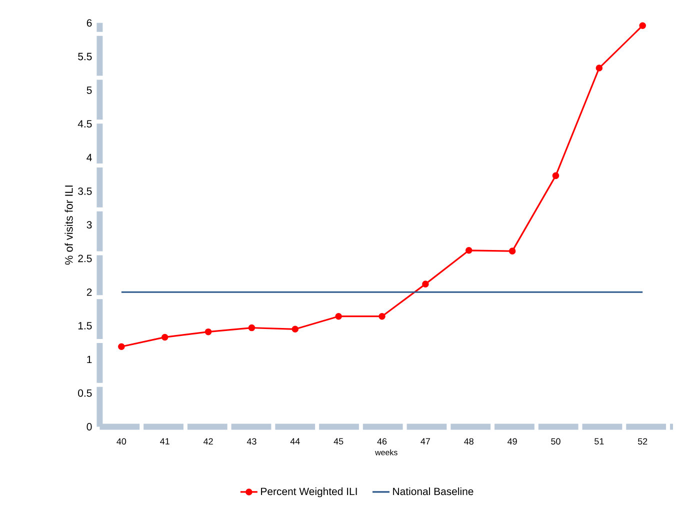  Describe the element at coordinates (425, 441) in the screenshot. I see `x-tick-label: 47` at that location.